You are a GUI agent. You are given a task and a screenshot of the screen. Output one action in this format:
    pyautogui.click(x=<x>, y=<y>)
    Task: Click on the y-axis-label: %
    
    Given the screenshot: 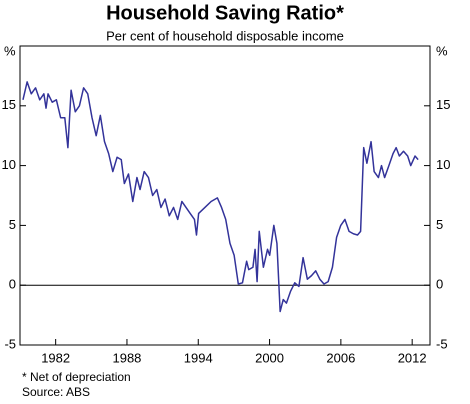 What is the action you would take?
    pyautogui.click(x=10, y=50)
    